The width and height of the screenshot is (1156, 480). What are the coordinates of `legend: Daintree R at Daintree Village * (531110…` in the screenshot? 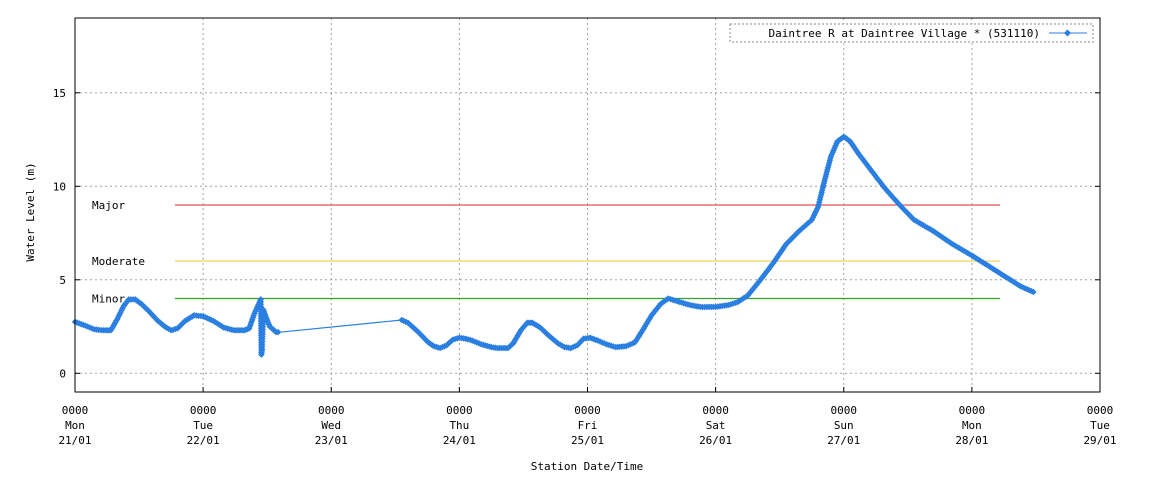 It's located at (911, 33).